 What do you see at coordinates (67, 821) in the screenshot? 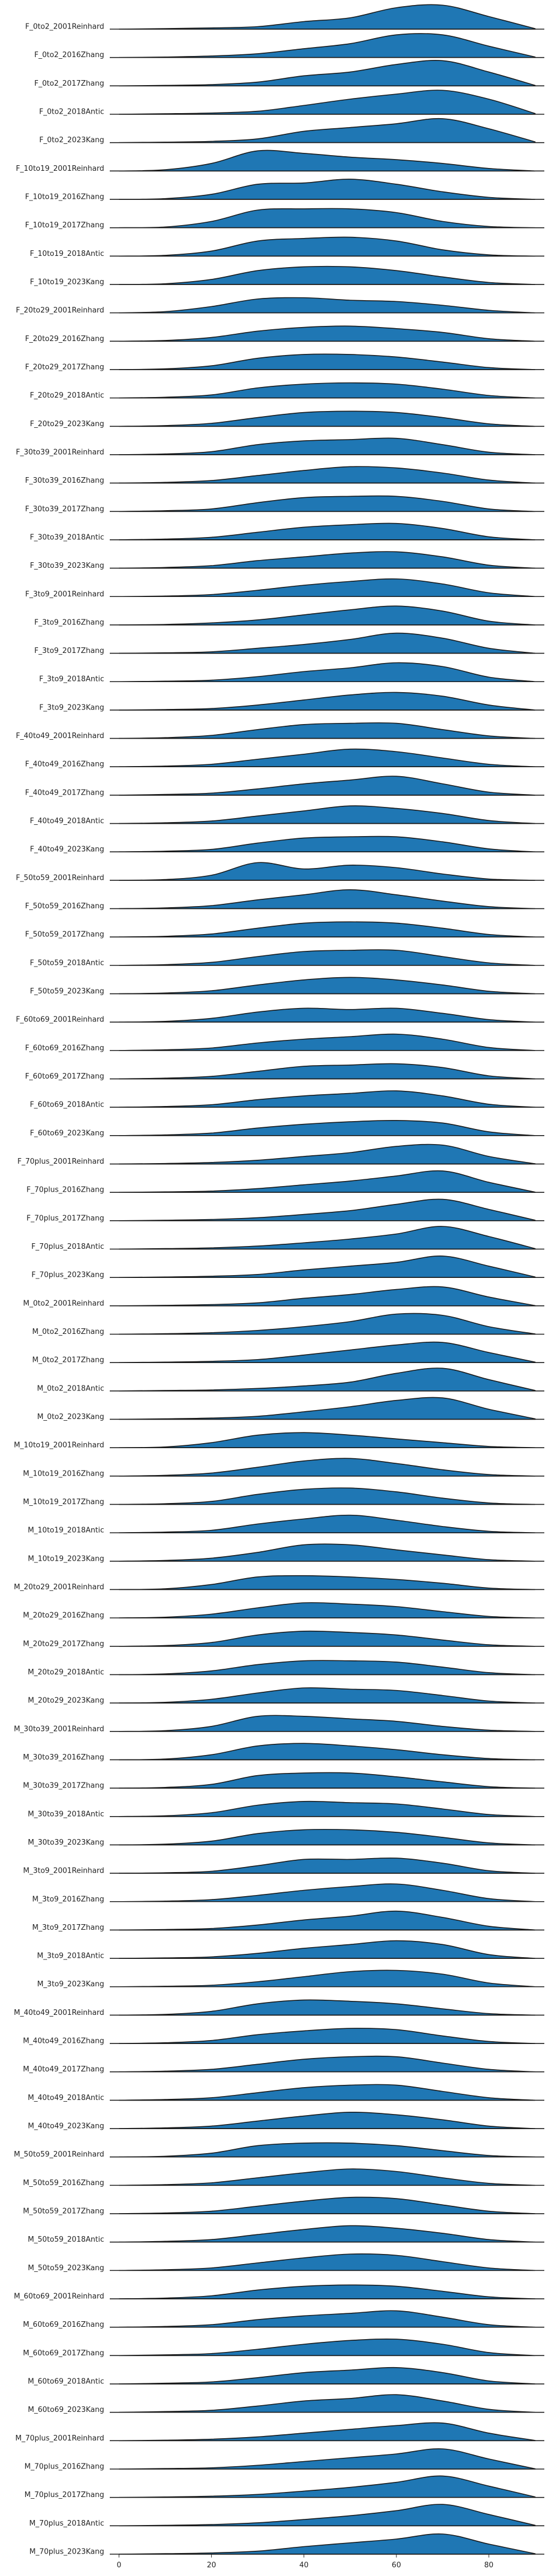
I see `row-label: F_40to49_2018Antic` at bounding box center [67, 821].